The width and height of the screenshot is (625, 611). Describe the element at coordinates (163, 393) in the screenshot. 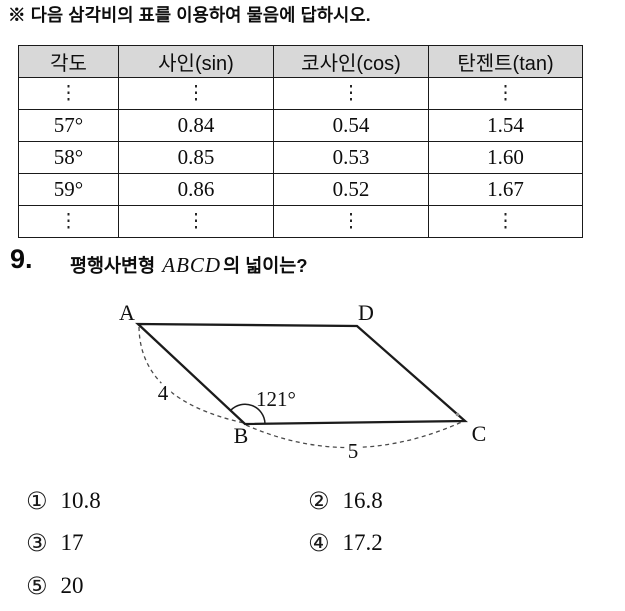

I see `side-ab-length-label: 4` at that location.